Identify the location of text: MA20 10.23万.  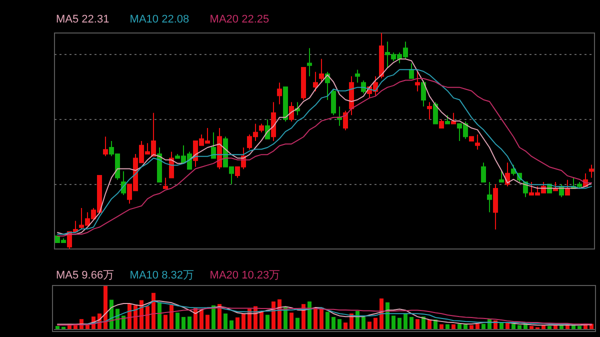
(245, 276).